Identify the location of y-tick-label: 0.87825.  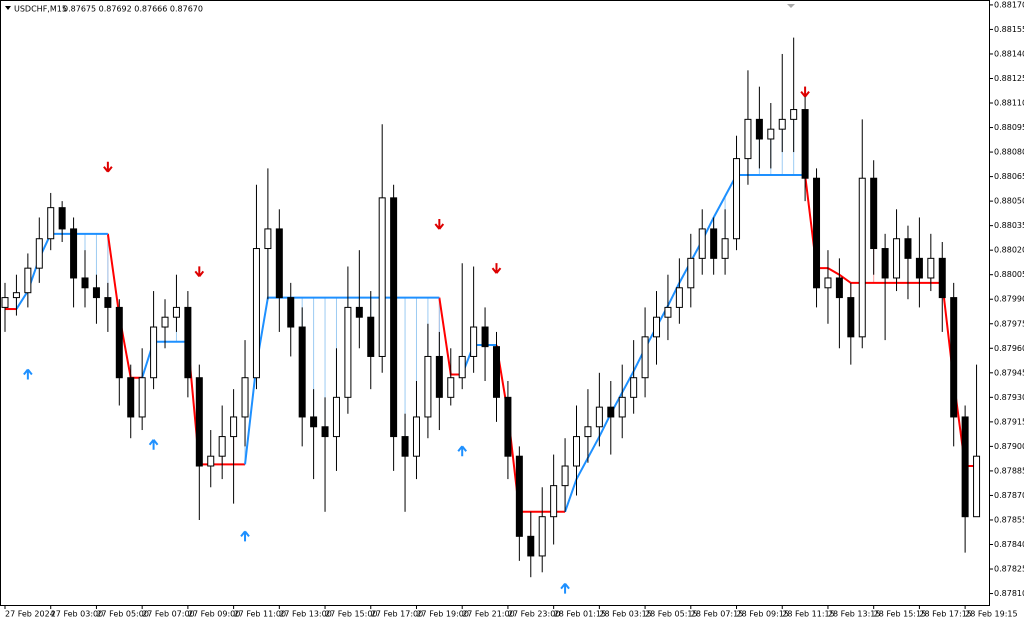
(1009, 569).